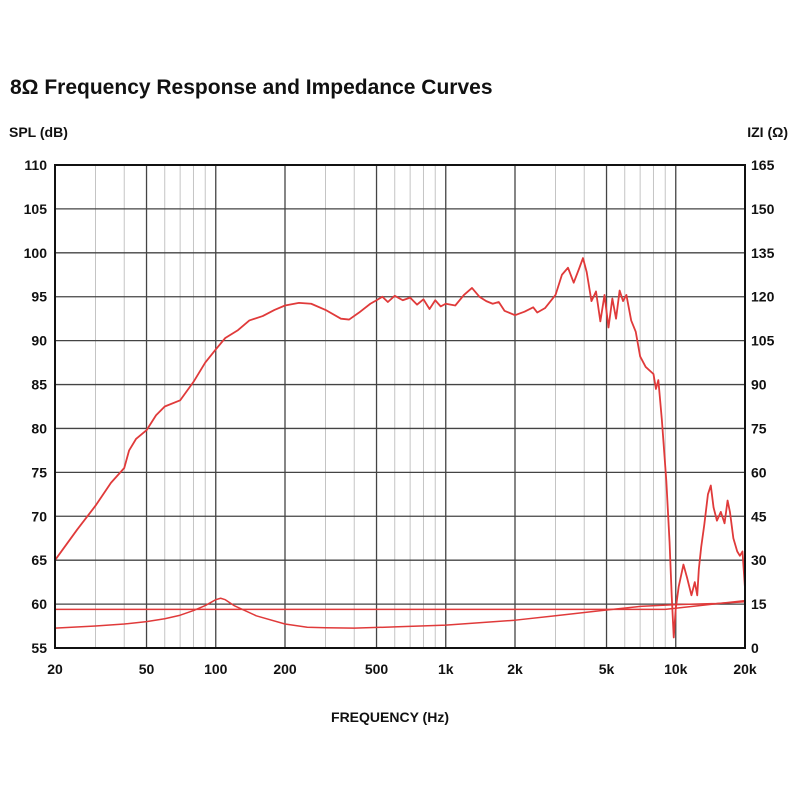 Image resolution: width=800 pixels, height=800 pixels. Describe the element at coordinates (763, 341) in the screenshot. I see `y-right-tick-label: 105` at that location.